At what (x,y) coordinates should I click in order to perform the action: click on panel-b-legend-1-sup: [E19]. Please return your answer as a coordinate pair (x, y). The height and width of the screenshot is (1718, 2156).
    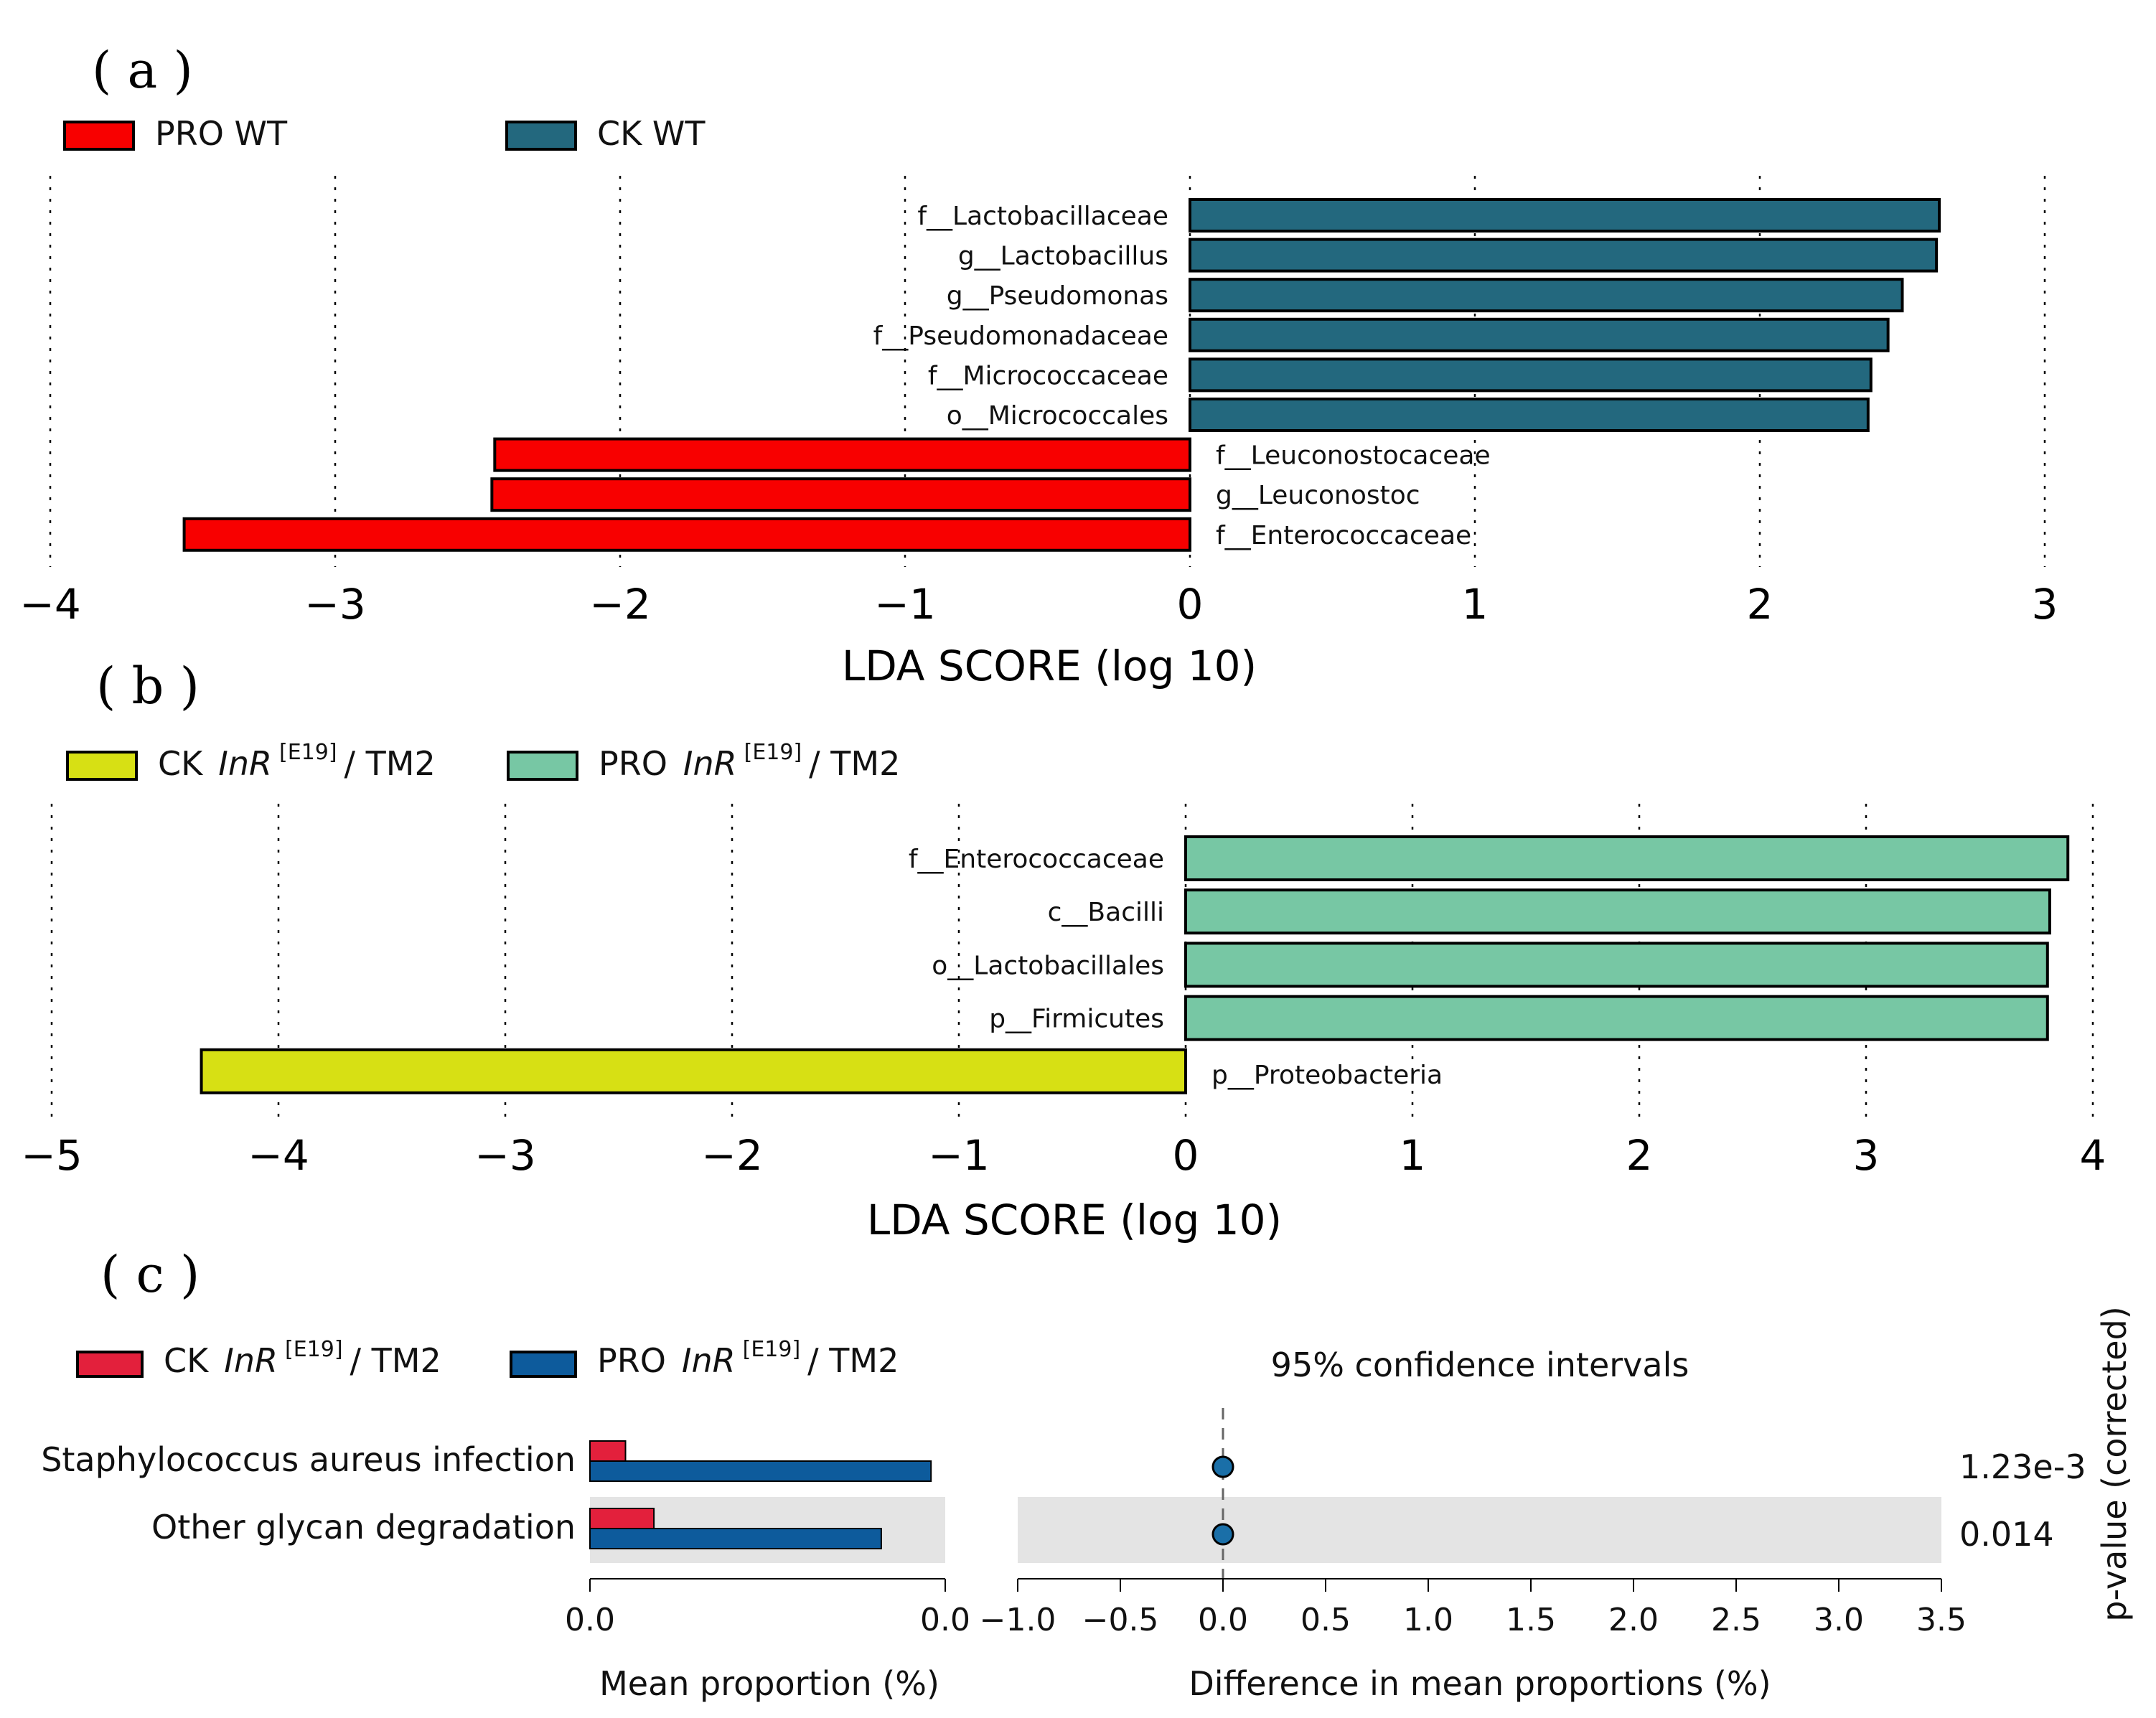
    Looking at the image, I should click on (773, 752).